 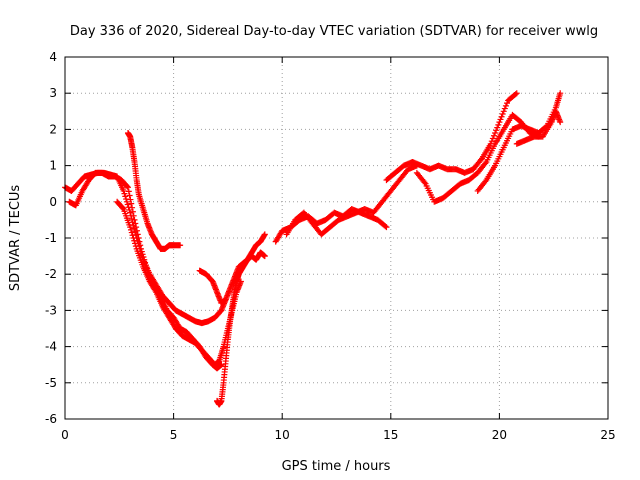 What do you see at coordinates (51, 347) in the screenshot?
I see `y-tick-label: -4` at bounding box center [51, 347].